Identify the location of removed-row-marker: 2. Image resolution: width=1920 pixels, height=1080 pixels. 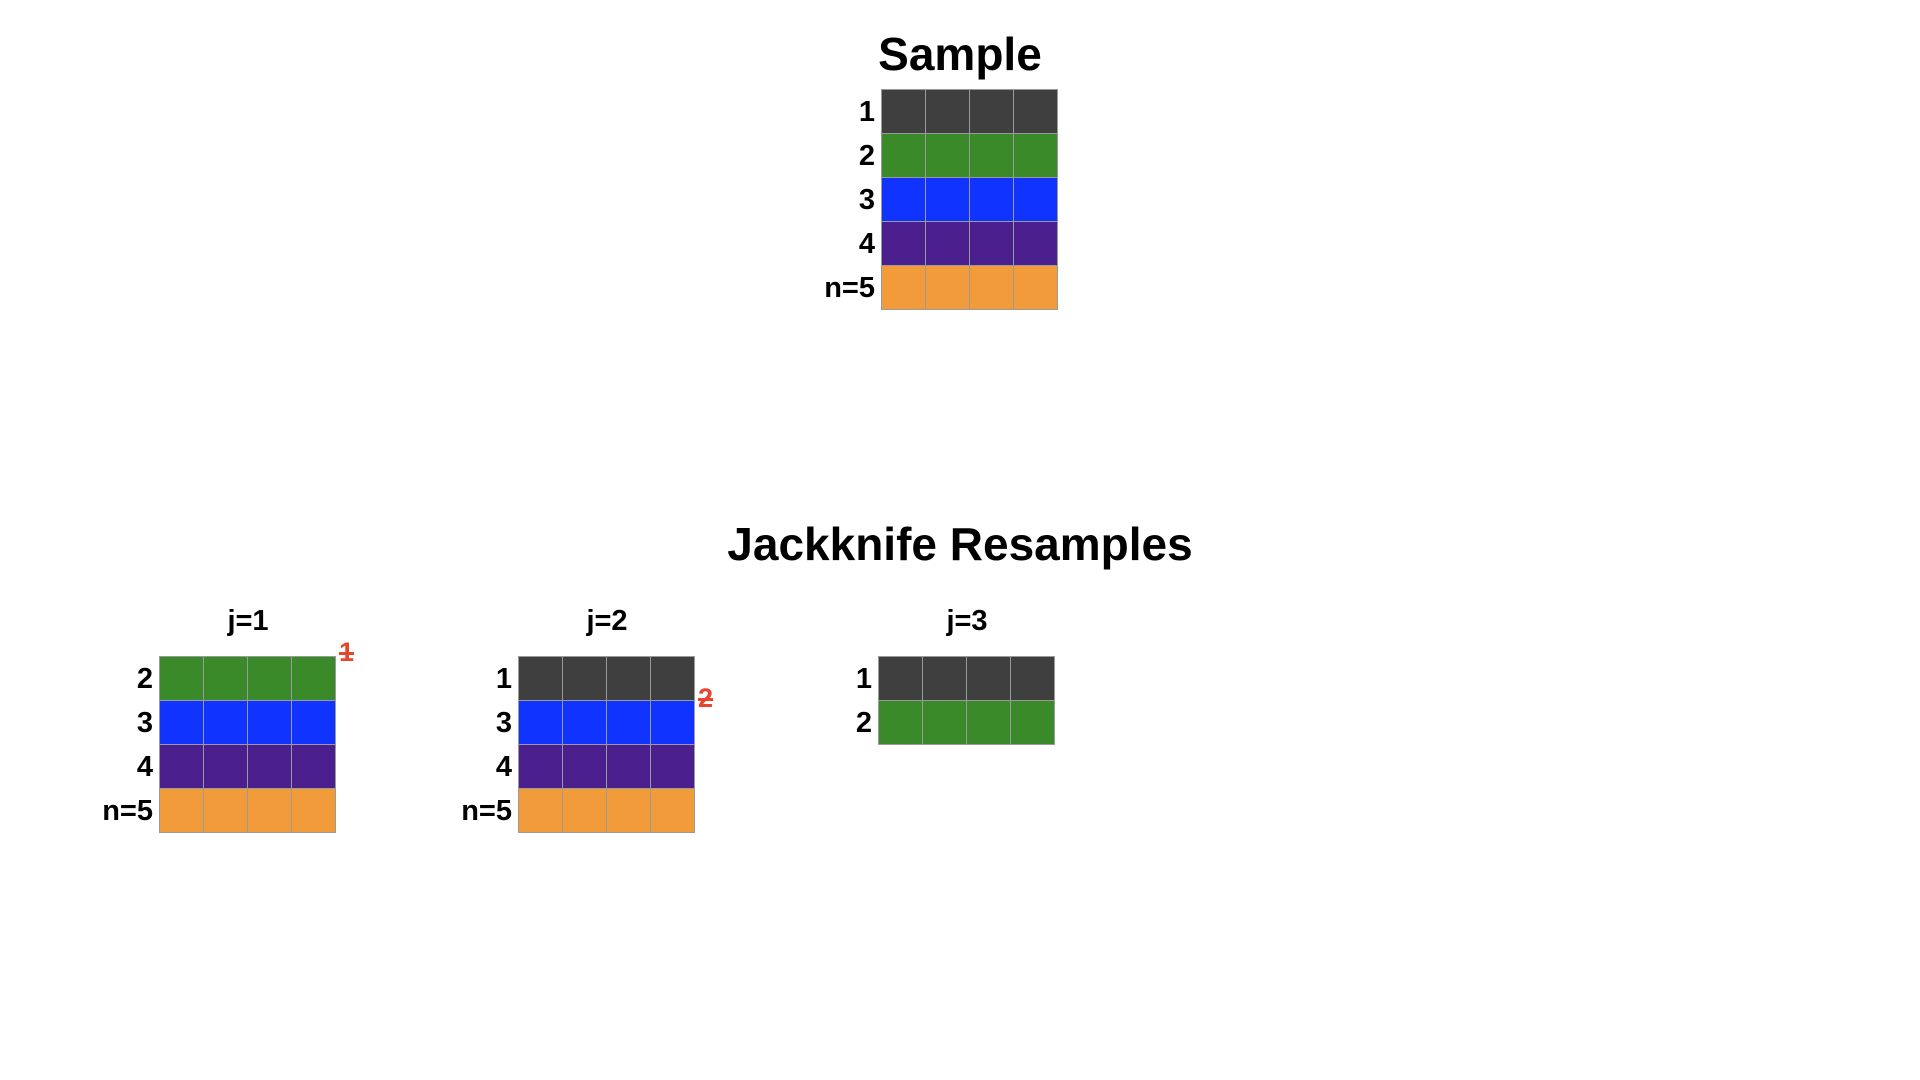
(706, 698).